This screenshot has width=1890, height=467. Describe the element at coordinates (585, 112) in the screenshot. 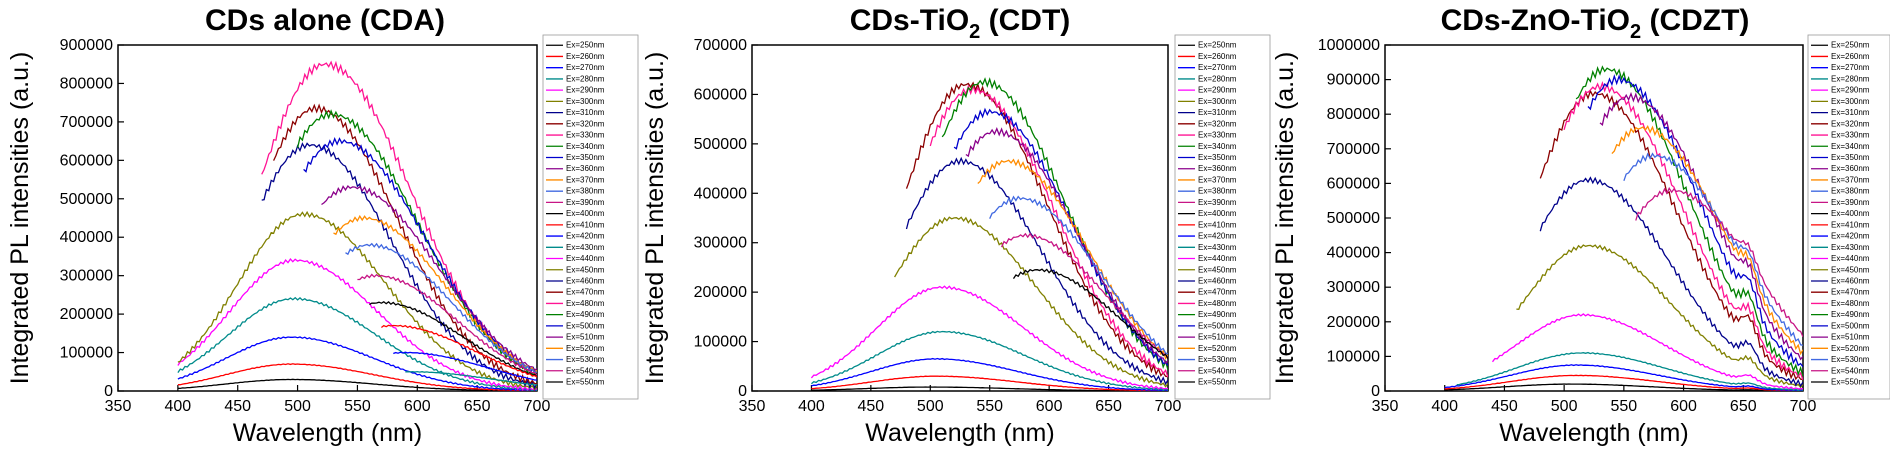

I see `legend-label: Ex=310nm` at that location.